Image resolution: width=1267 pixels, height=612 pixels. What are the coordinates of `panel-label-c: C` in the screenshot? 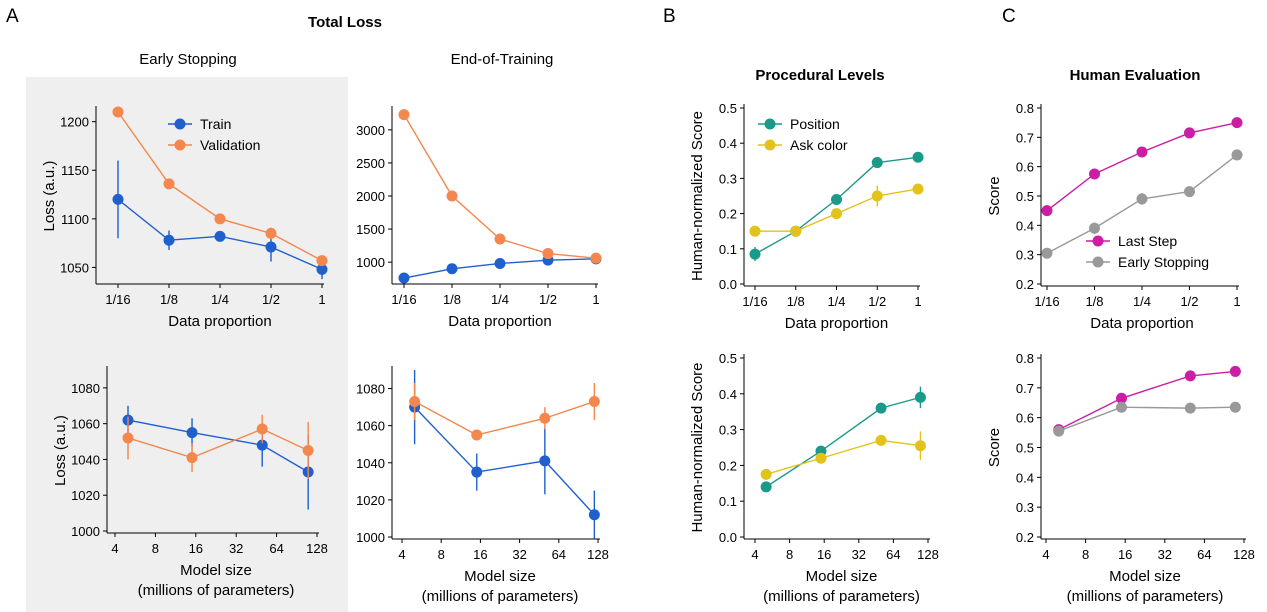 It's located at (1009, 16).